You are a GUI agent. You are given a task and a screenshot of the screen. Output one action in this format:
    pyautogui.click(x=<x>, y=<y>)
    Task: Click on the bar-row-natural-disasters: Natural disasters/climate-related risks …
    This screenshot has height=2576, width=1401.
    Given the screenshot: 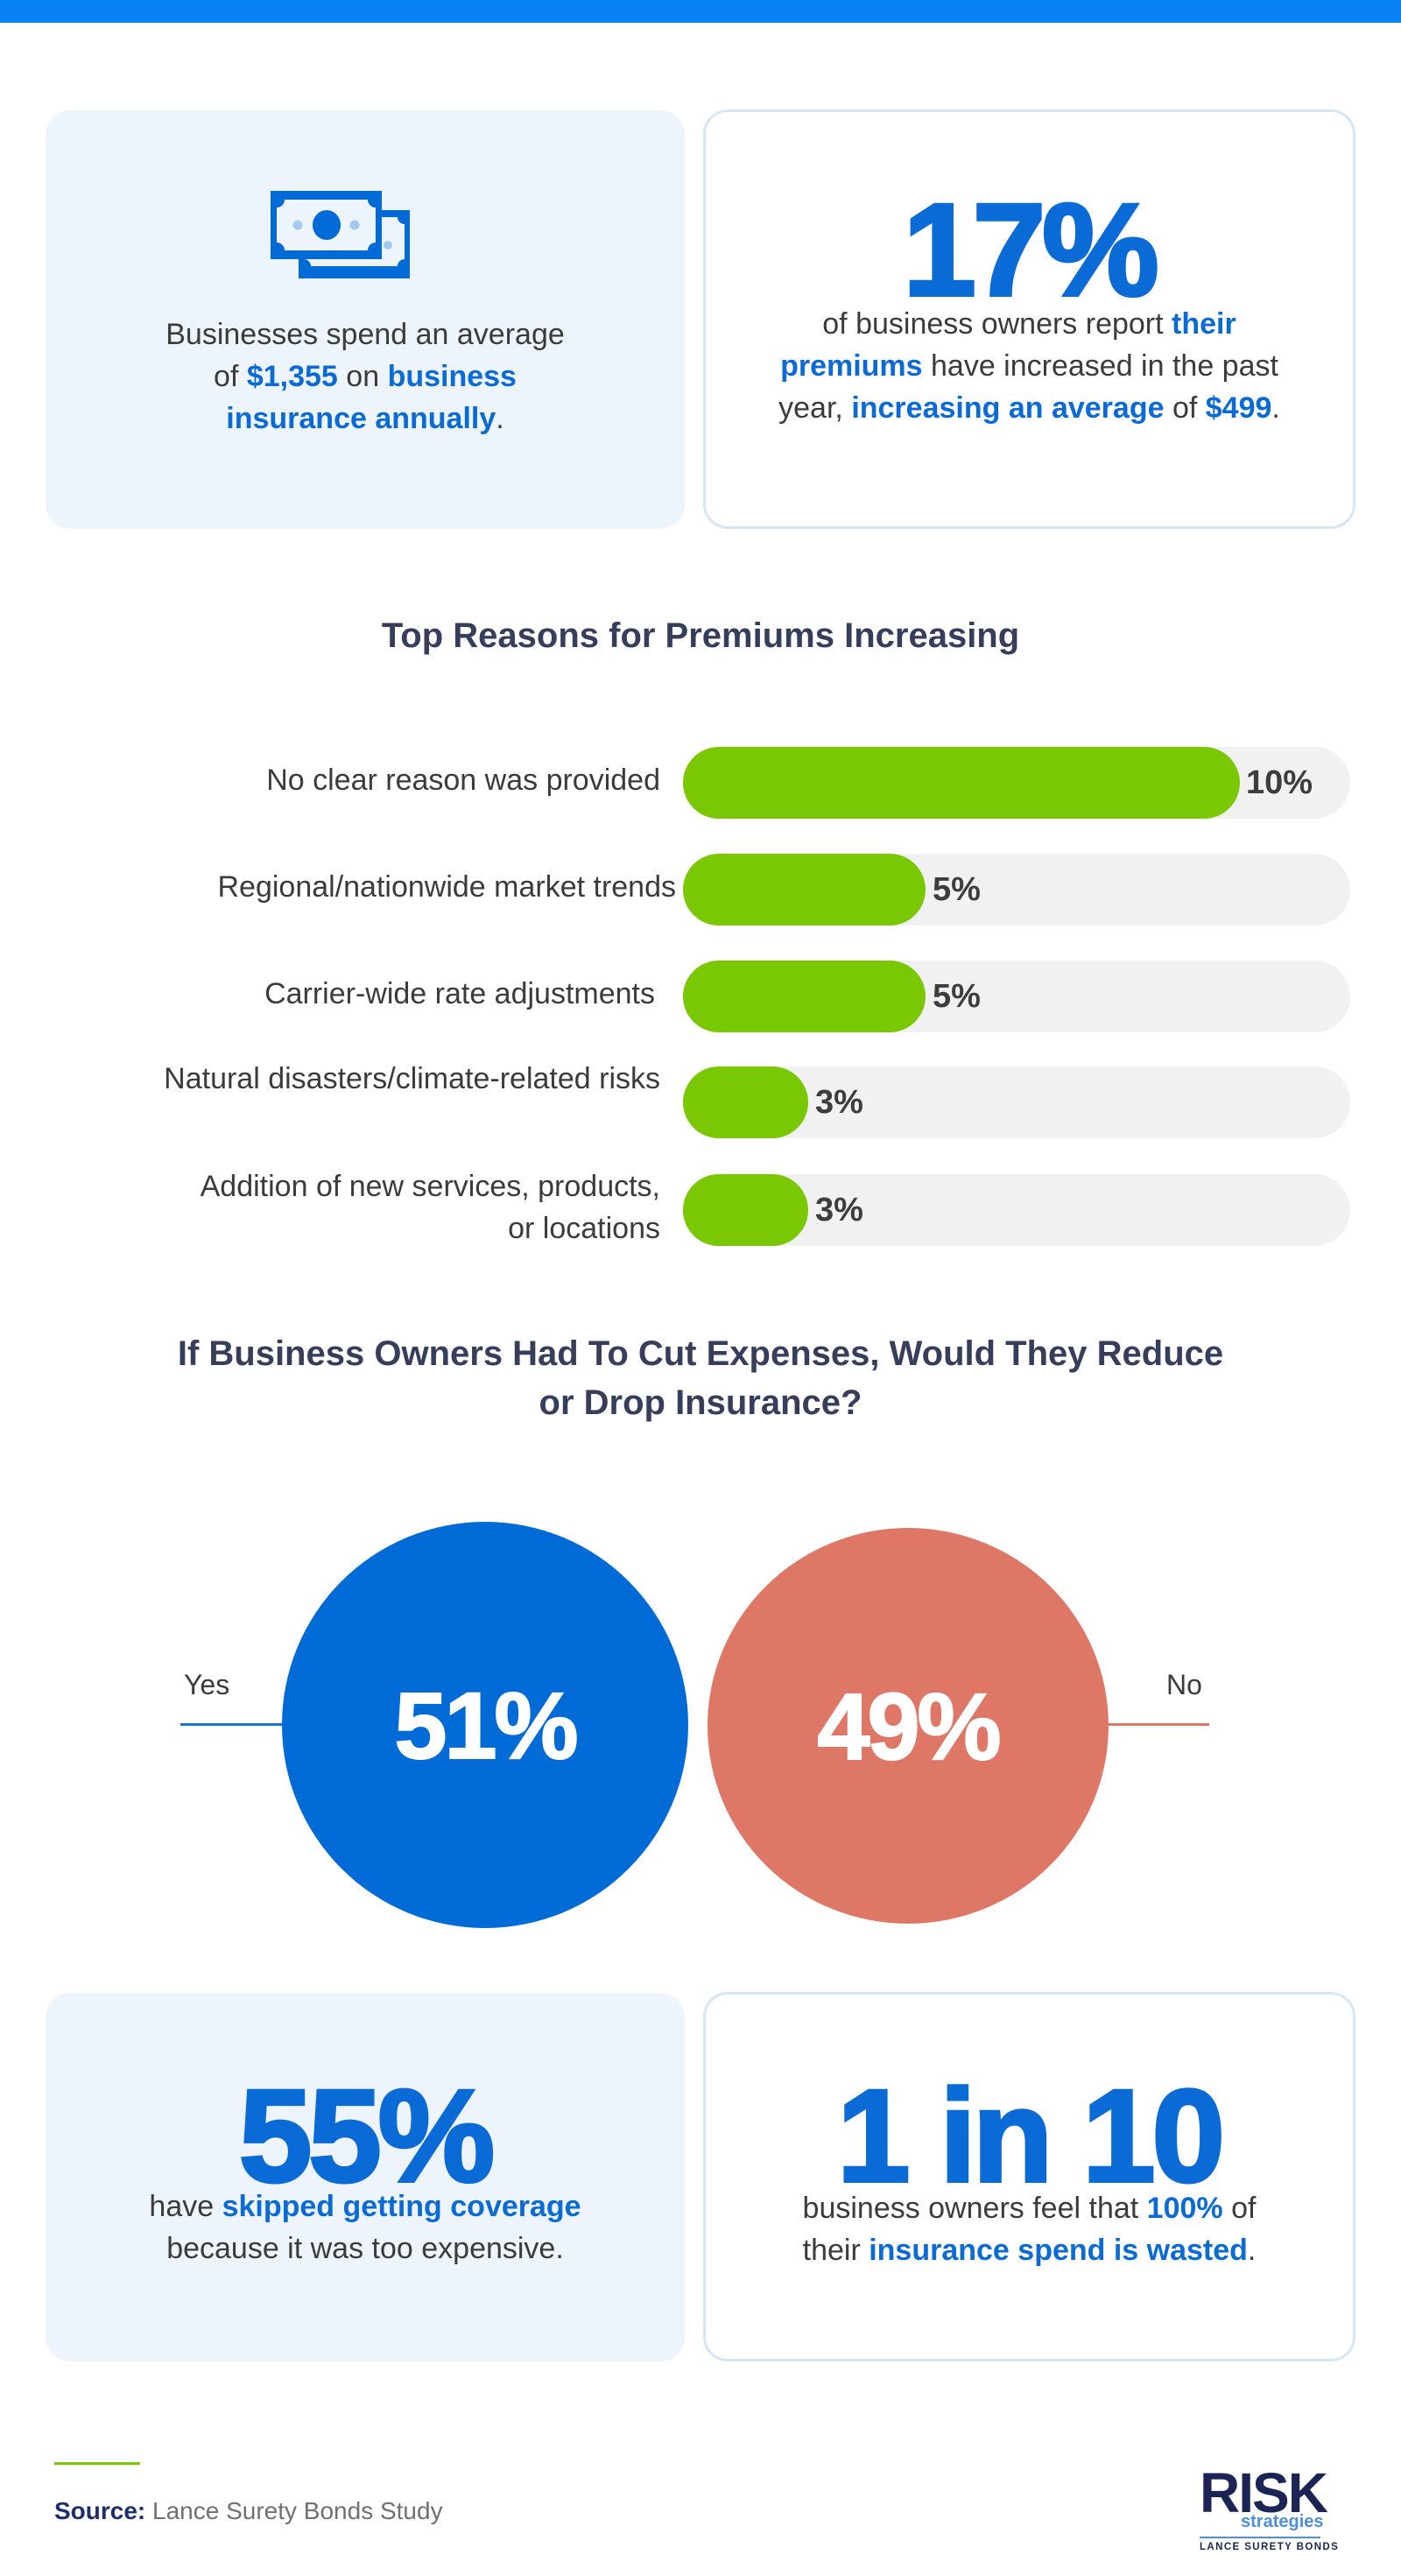 What is the action you would take?
    pyautogui.click(x=701, y=1100)
    